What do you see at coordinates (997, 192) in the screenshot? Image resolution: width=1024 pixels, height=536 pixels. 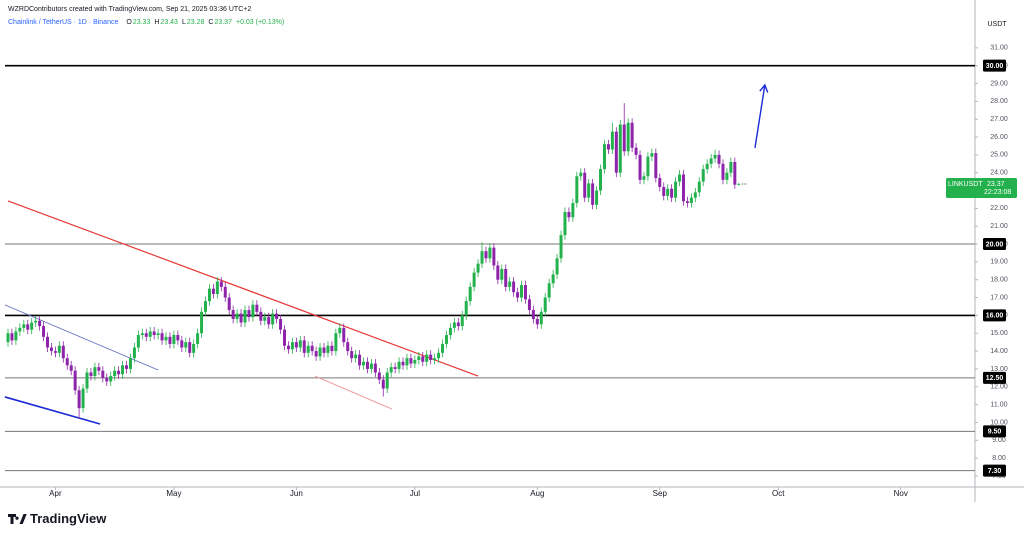 I see `price-tag-countdown: 22:23:08` at bounding box center [997, 192].